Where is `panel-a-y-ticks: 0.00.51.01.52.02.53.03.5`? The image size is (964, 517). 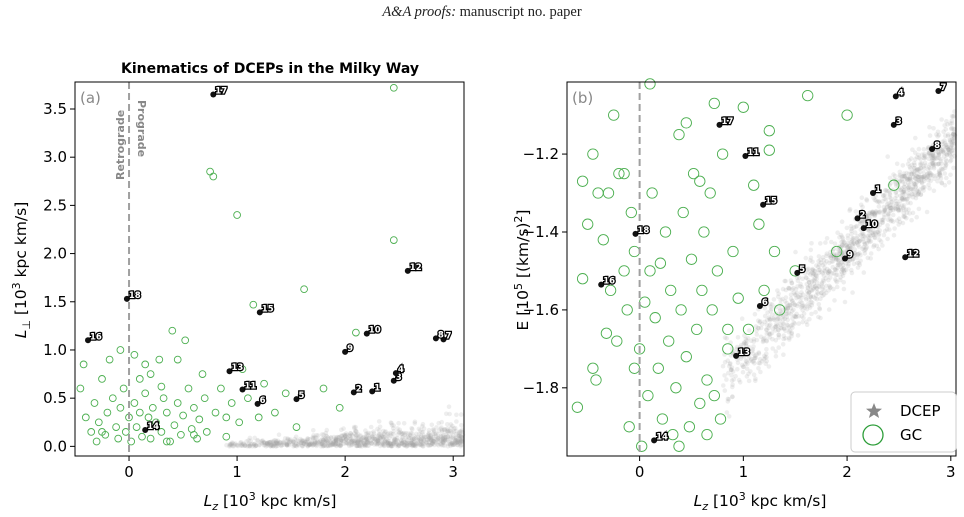 panel-a-y-ticks: 0.00.51.01.52.02.53.03.5 is located at coordinates (59, 277).